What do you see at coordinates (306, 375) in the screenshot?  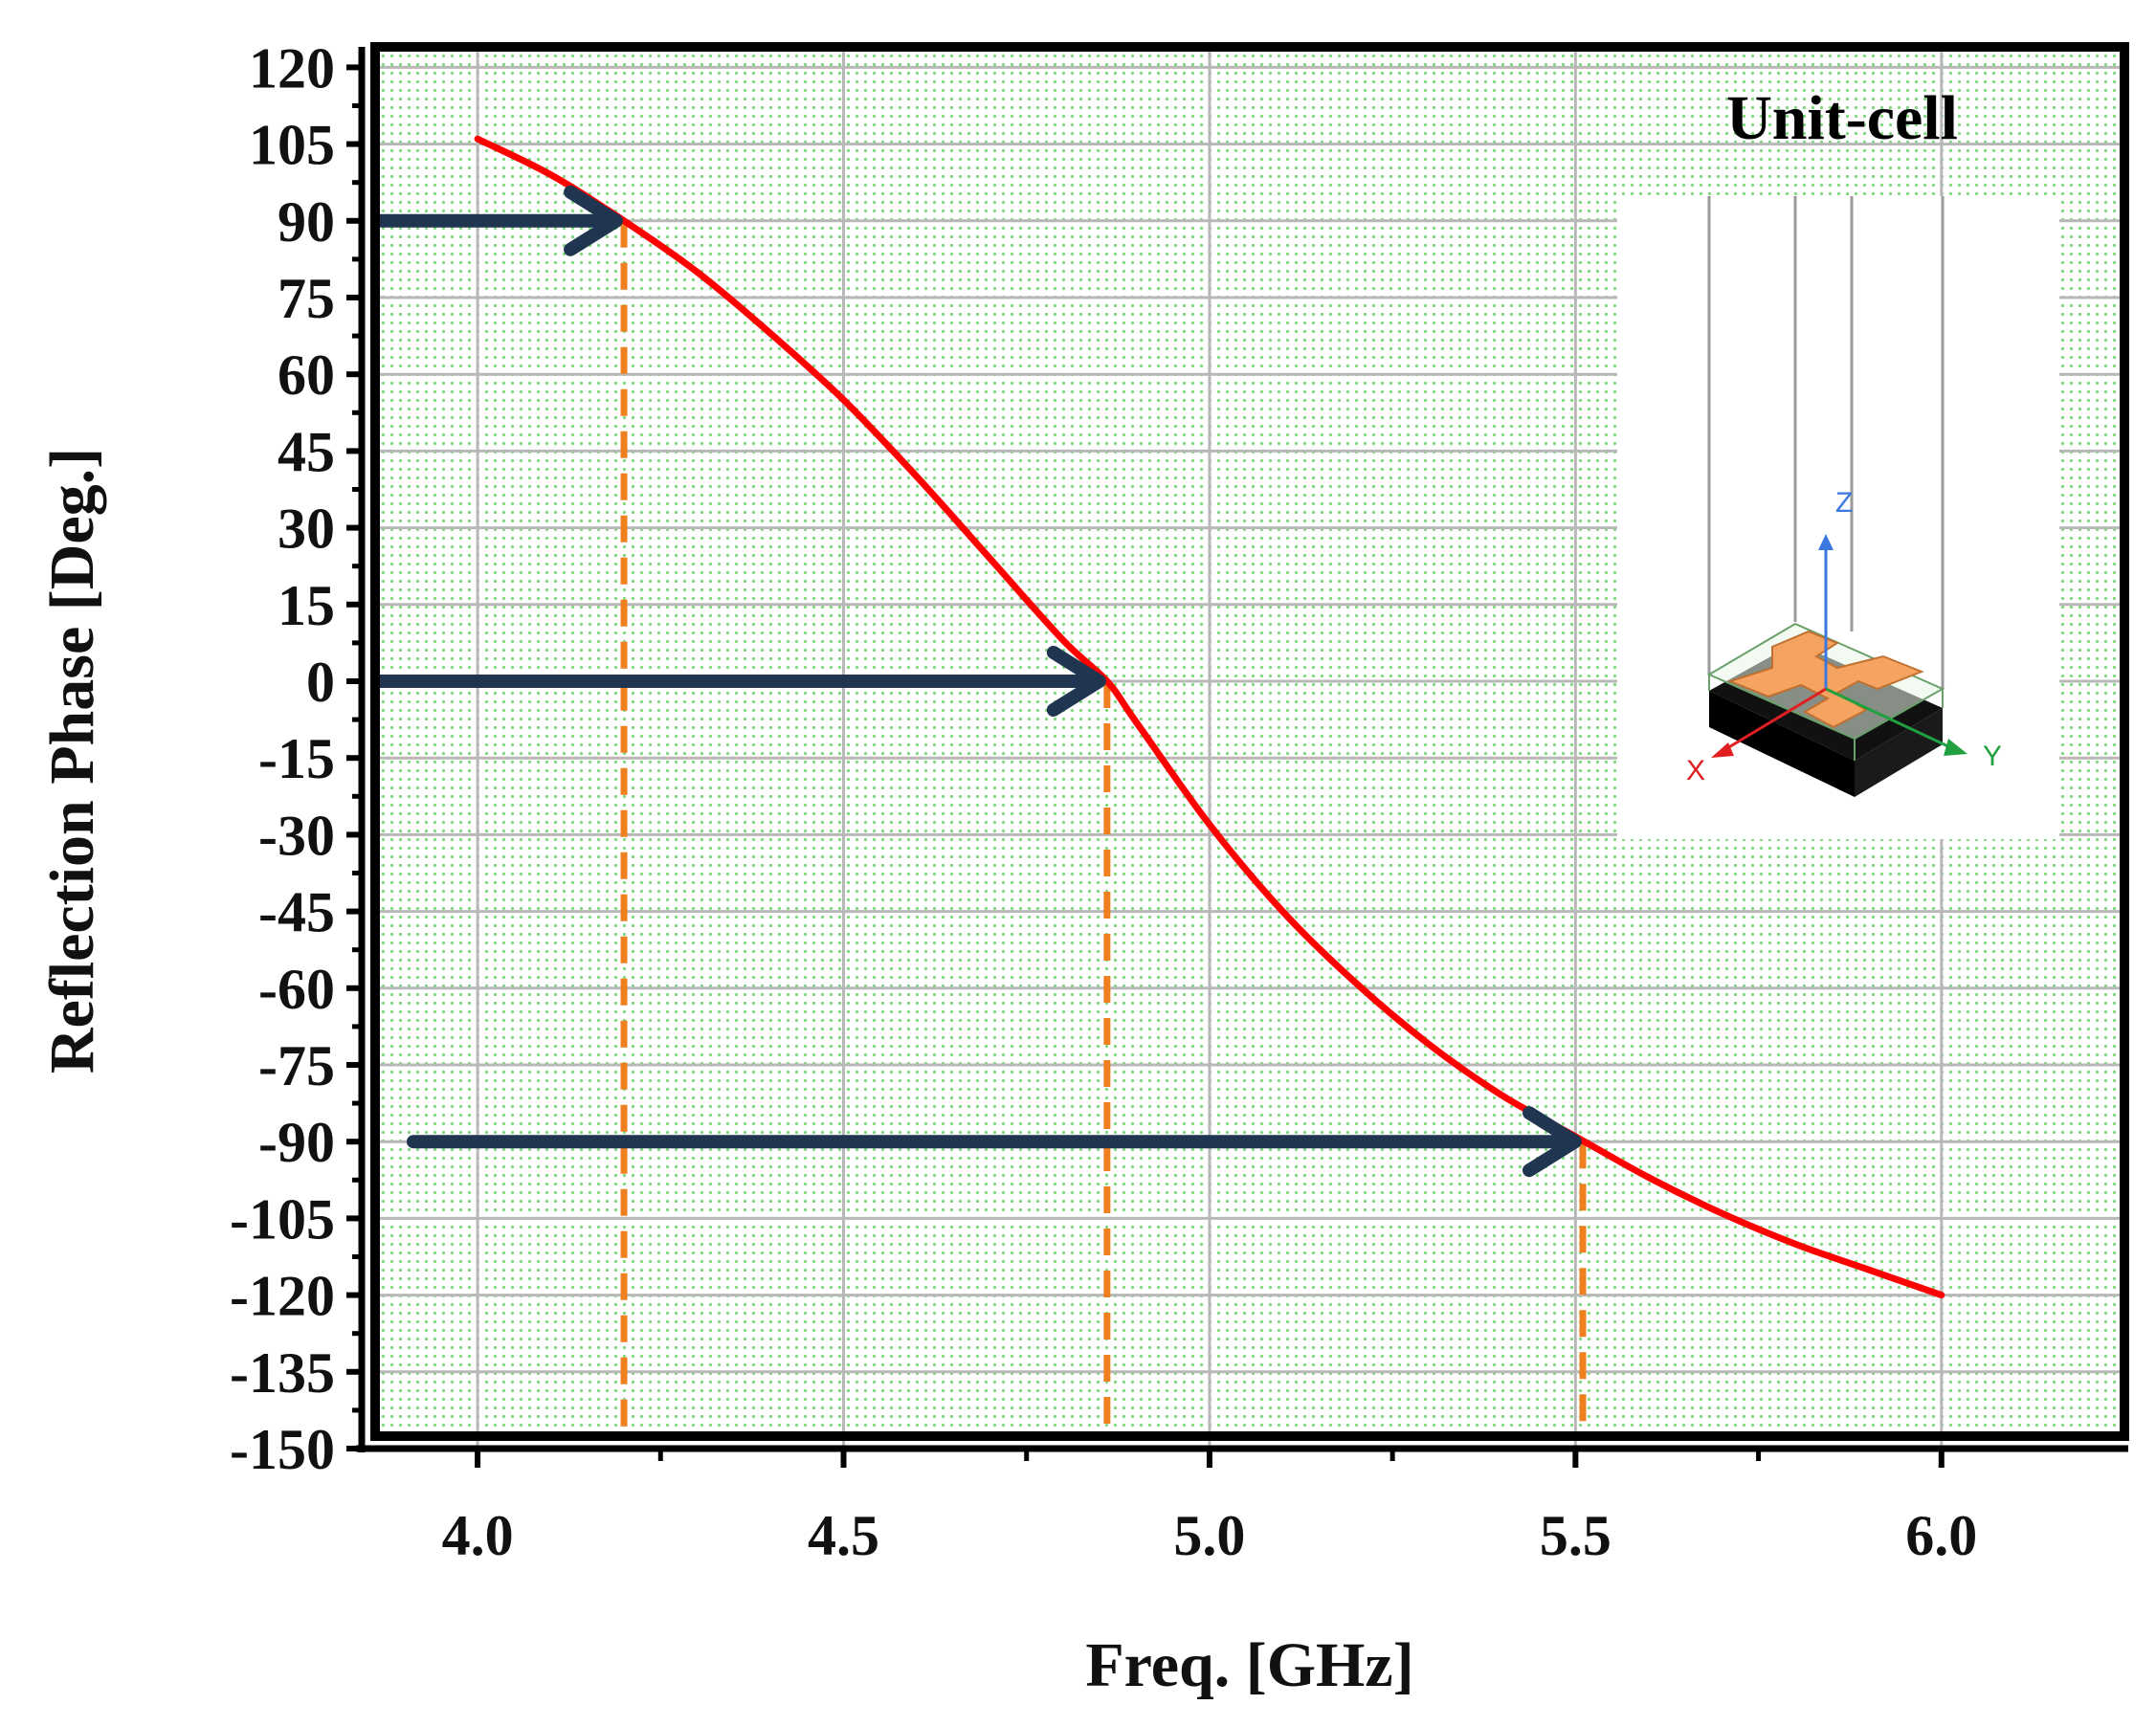 I see `y-tick-label: 60` at bounding box center [306, 375].